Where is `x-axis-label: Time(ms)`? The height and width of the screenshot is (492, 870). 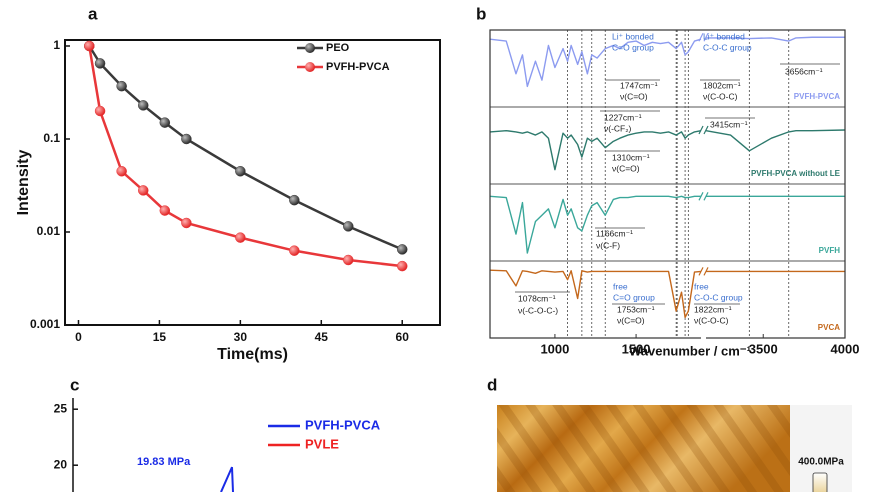
x-axis-label: Time(ms) is located at coordinates (252, 354).